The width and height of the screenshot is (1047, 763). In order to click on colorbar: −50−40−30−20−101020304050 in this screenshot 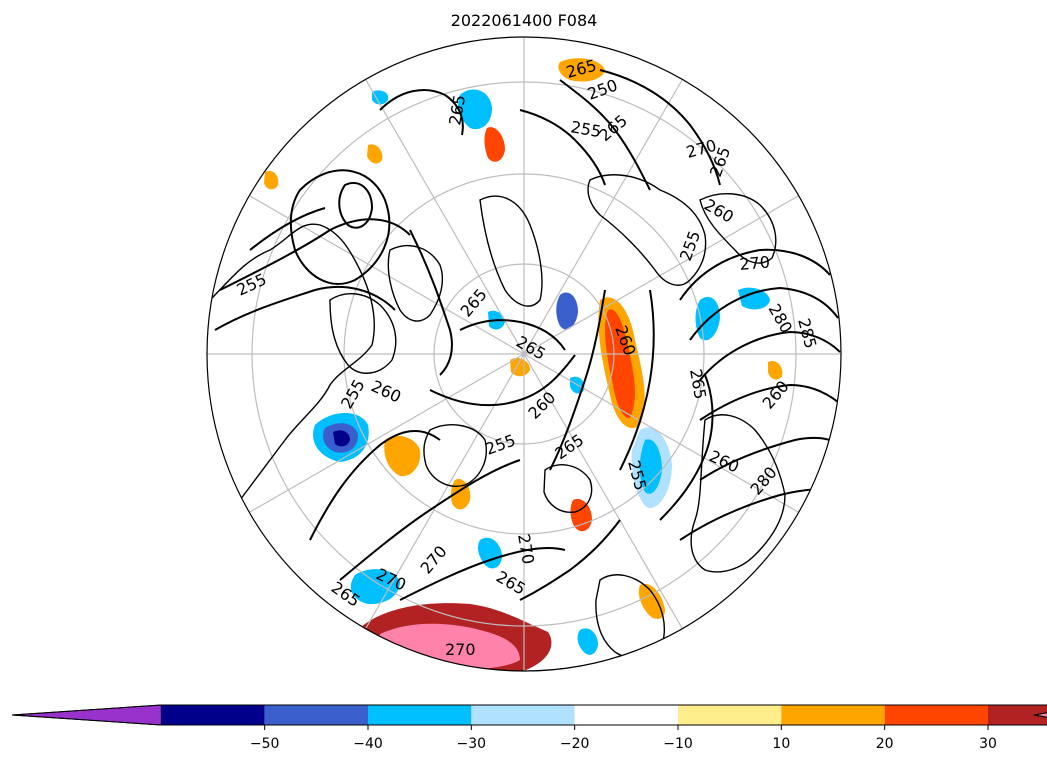, I will do `click(529, 728)`.